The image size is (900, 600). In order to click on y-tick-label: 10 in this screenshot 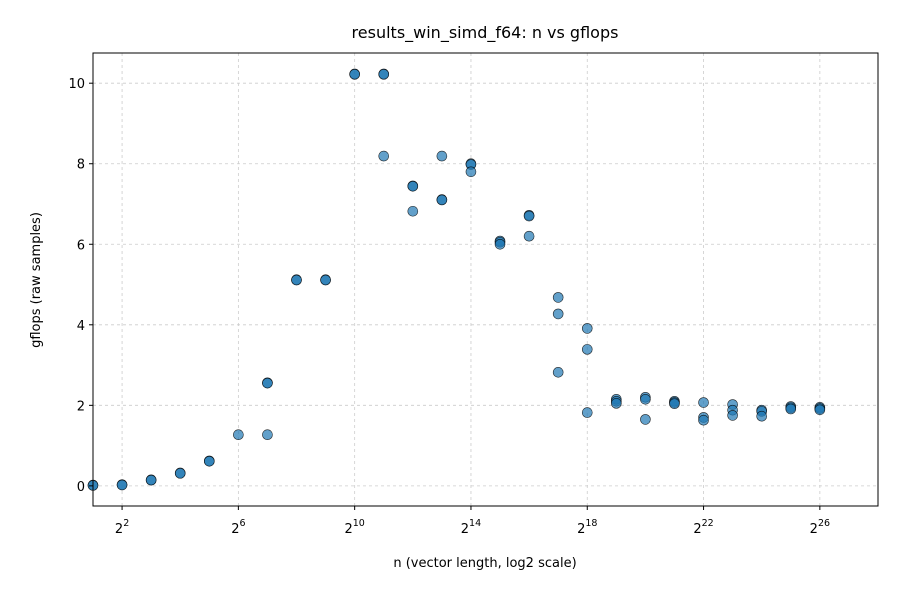, I will do `click(76, 84)`.